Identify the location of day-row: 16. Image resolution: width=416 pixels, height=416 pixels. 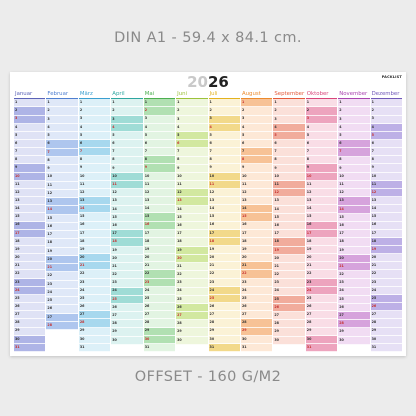
(256, 225).